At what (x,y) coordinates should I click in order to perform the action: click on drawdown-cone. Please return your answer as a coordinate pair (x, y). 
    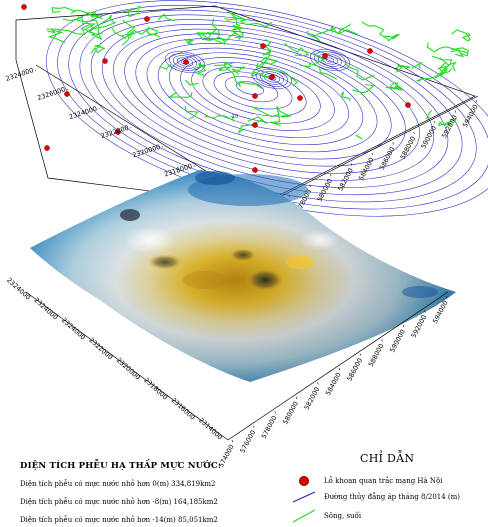
    Looking at the image, I should click on (243, 255).